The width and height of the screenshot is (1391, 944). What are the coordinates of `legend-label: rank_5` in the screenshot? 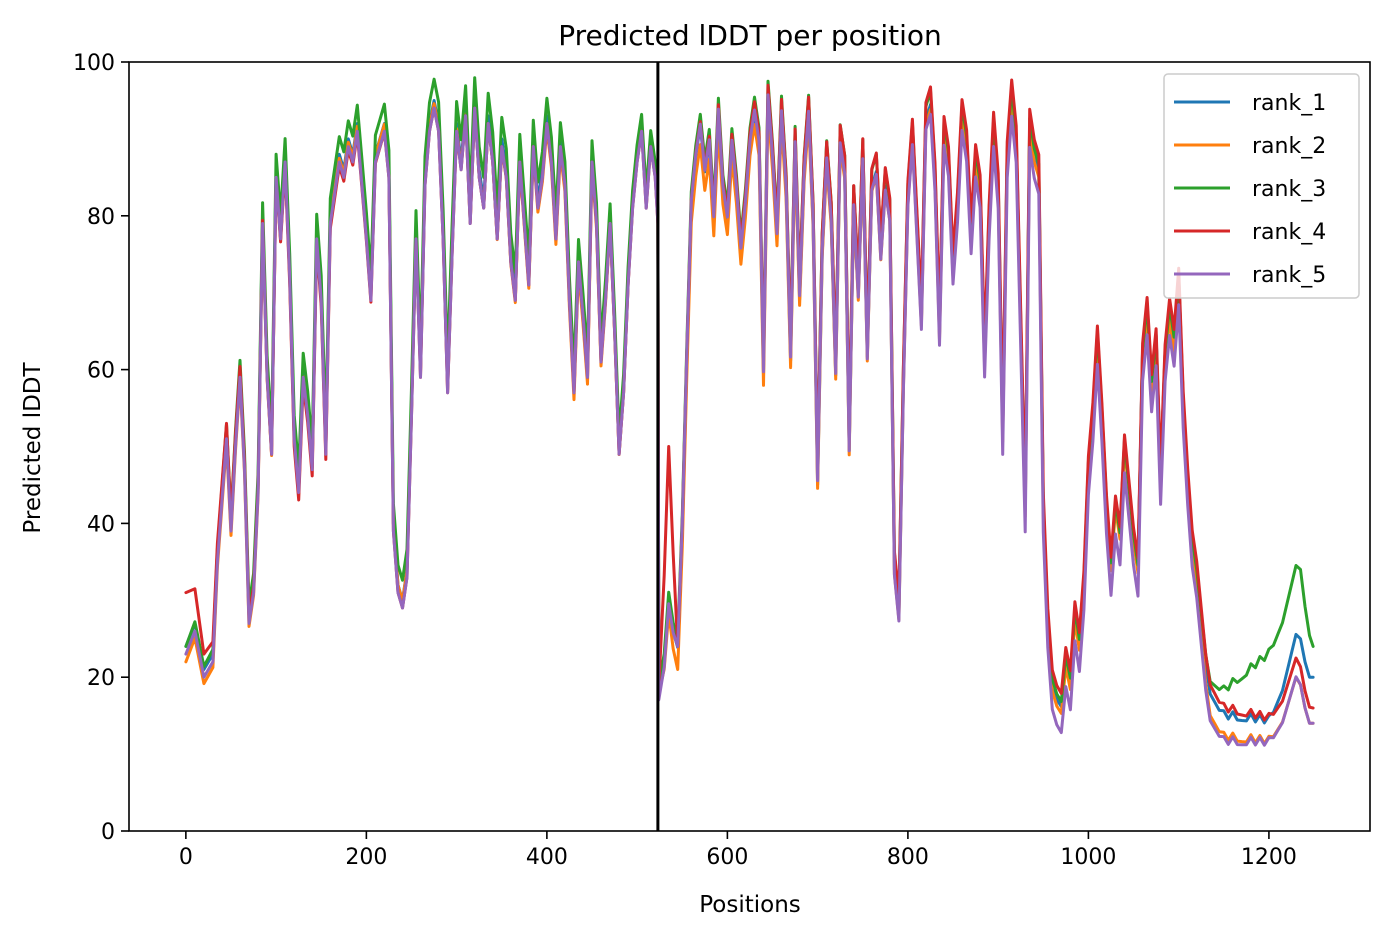 It's located at (1289, 275).